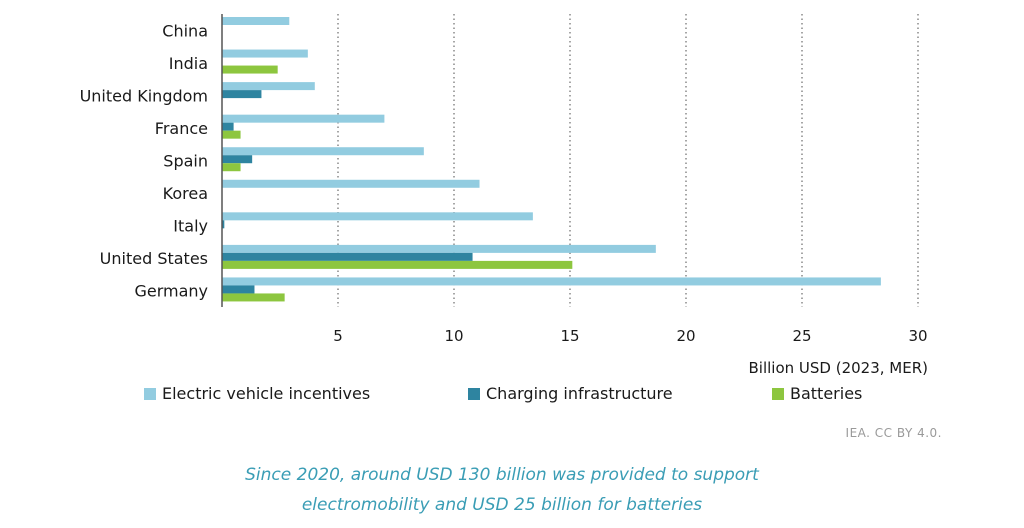 This screenshot has height=528, width=1024. I want to click on x-tick-label: 20, so click(685, 336).